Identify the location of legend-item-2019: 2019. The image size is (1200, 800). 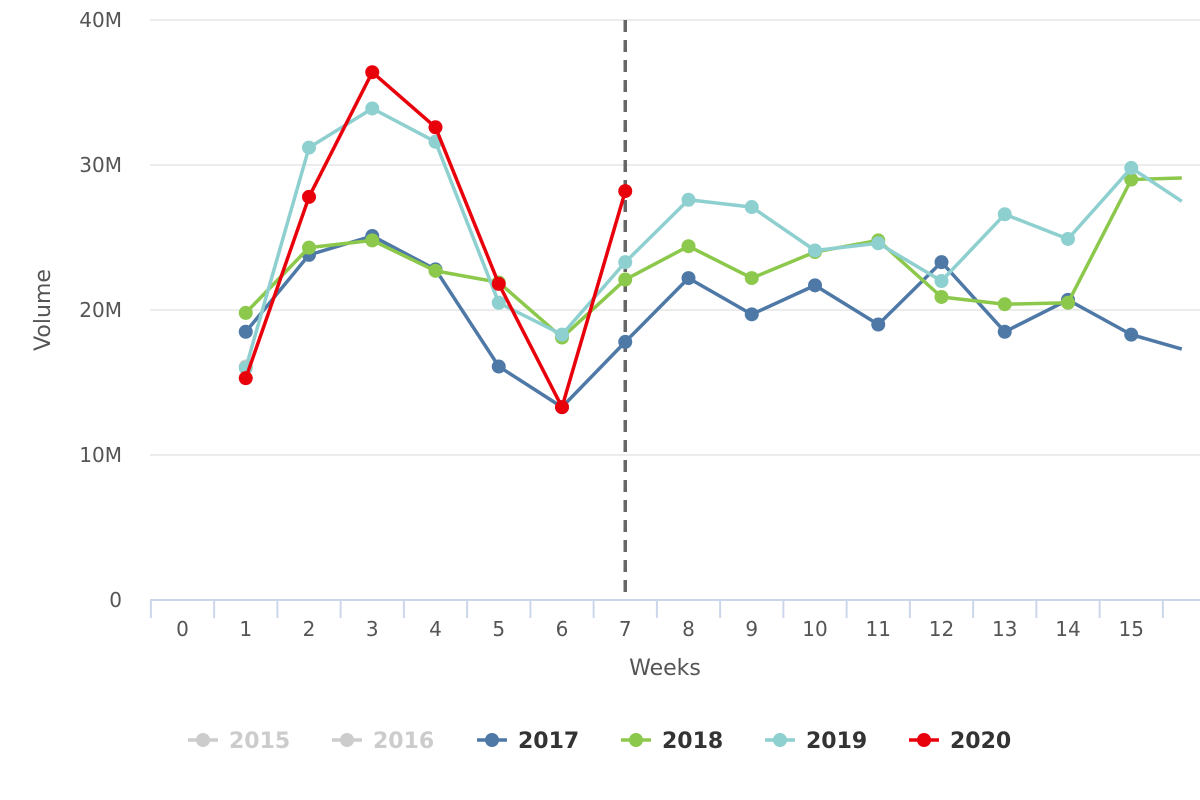
(816, 741).